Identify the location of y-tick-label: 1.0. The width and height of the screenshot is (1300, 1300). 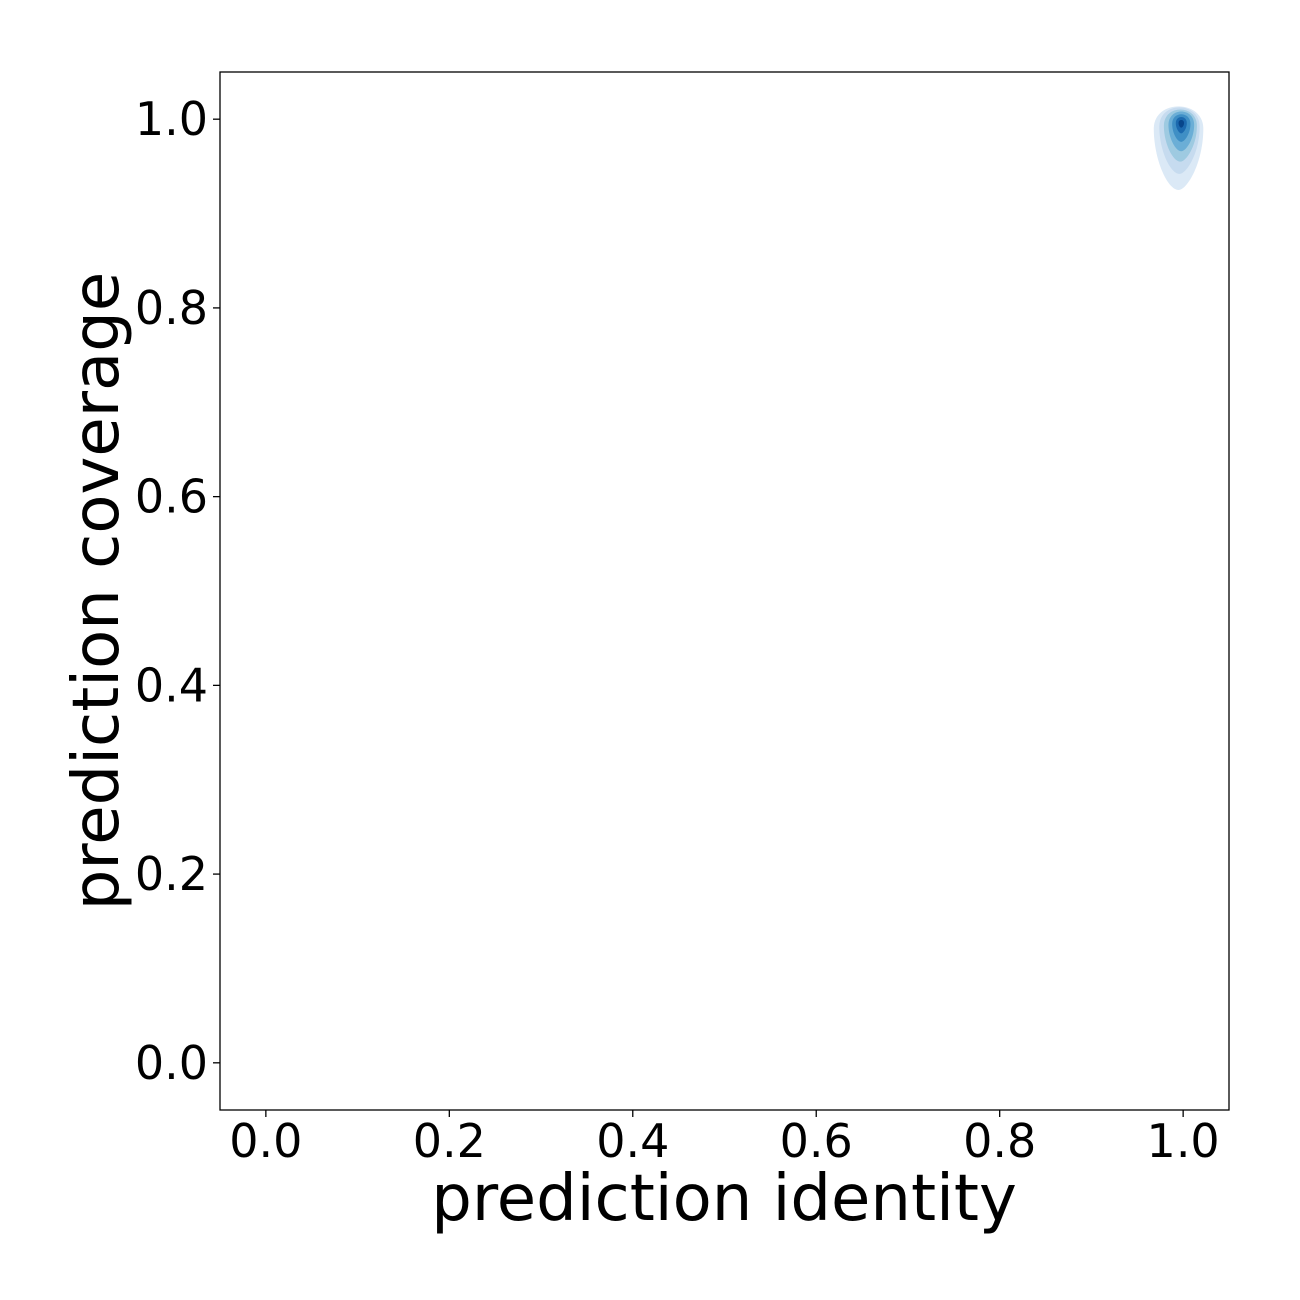
(171, 119).